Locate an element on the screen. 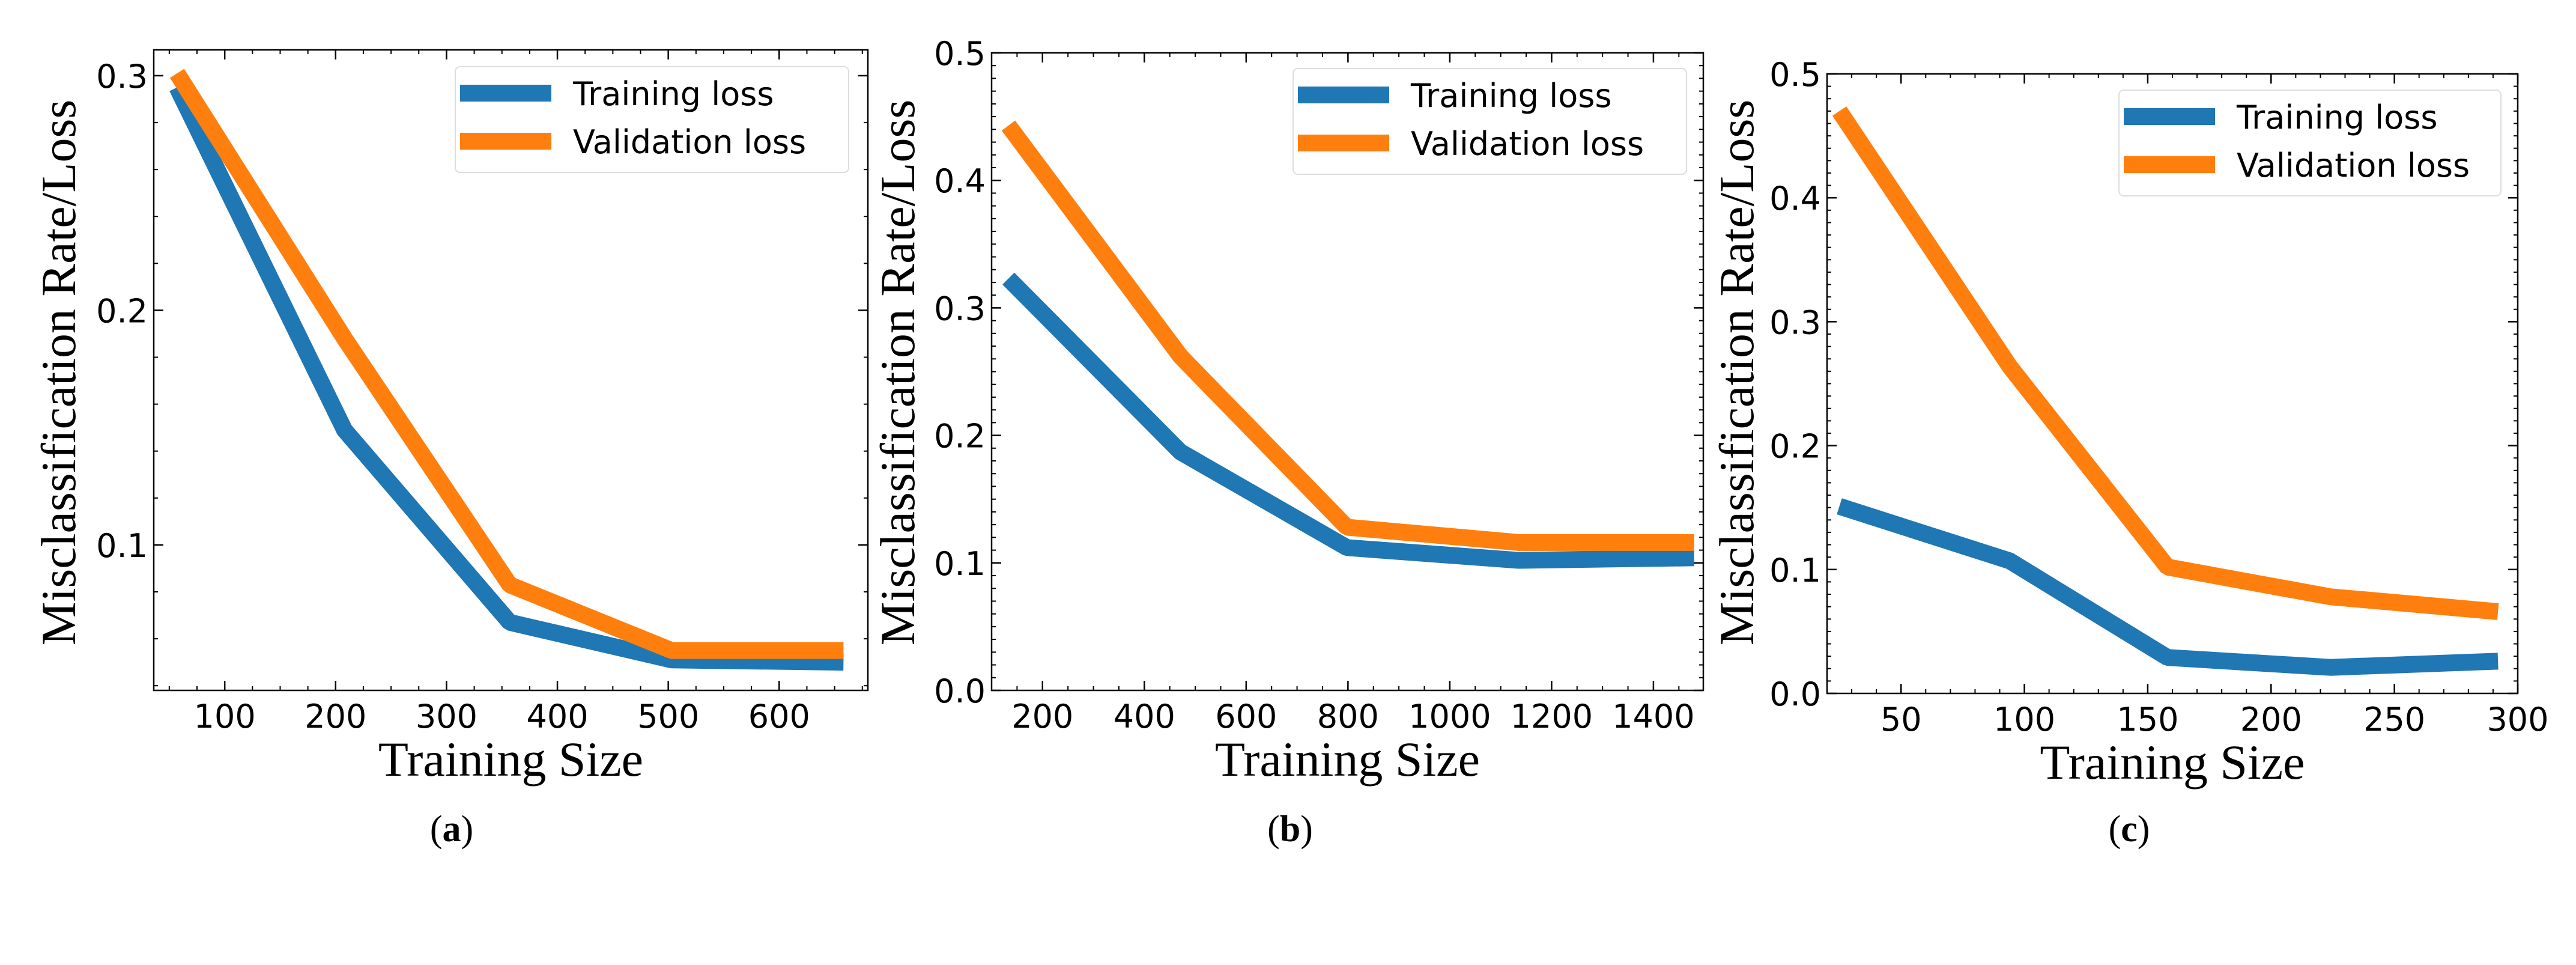 This screenshot has width=2576, height=965. x-tick-label: 800 is located at coordinates (1348, 716).